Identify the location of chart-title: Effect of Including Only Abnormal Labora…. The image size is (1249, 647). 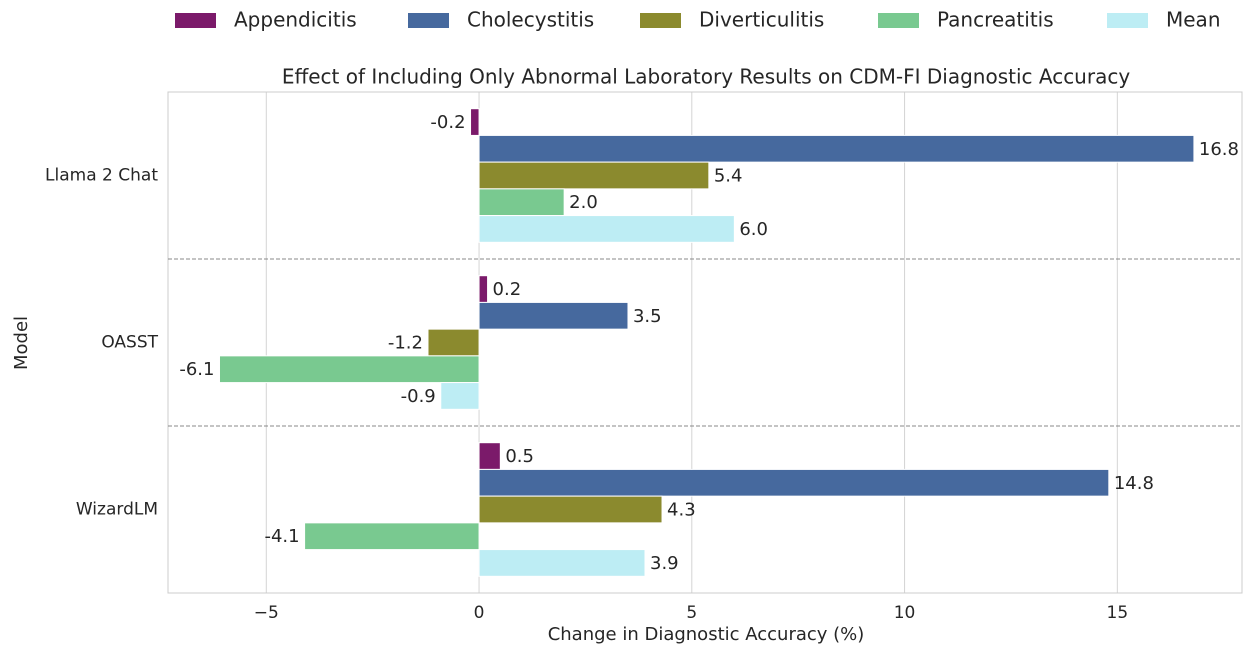
(706, 77).